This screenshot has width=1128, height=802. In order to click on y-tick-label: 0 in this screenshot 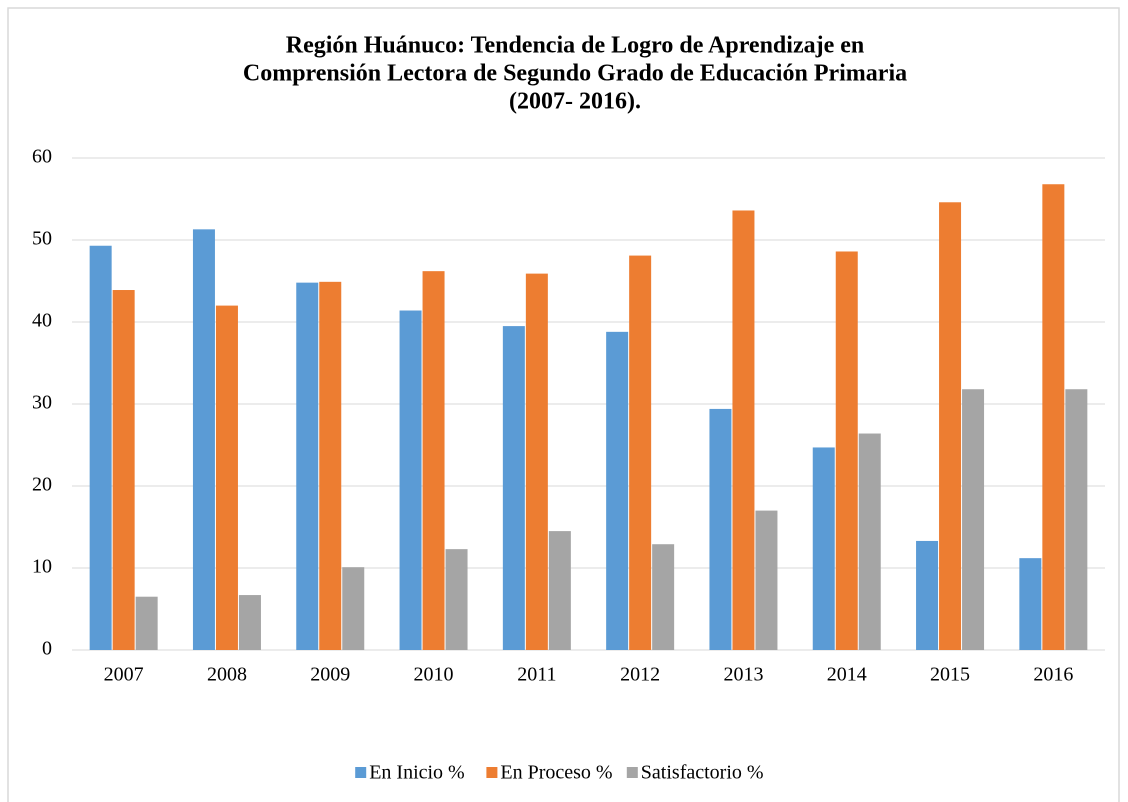, I will do `click(47, 649)`.